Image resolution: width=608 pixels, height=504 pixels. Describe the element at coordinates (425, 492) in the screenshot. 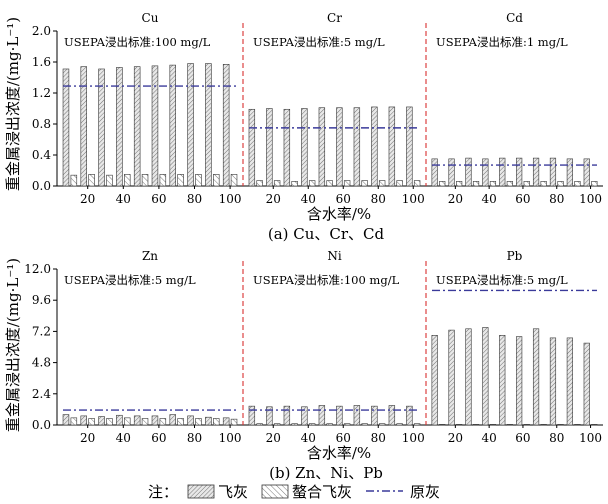

I see `legend-label-raw-ash: 原灰` at that location.